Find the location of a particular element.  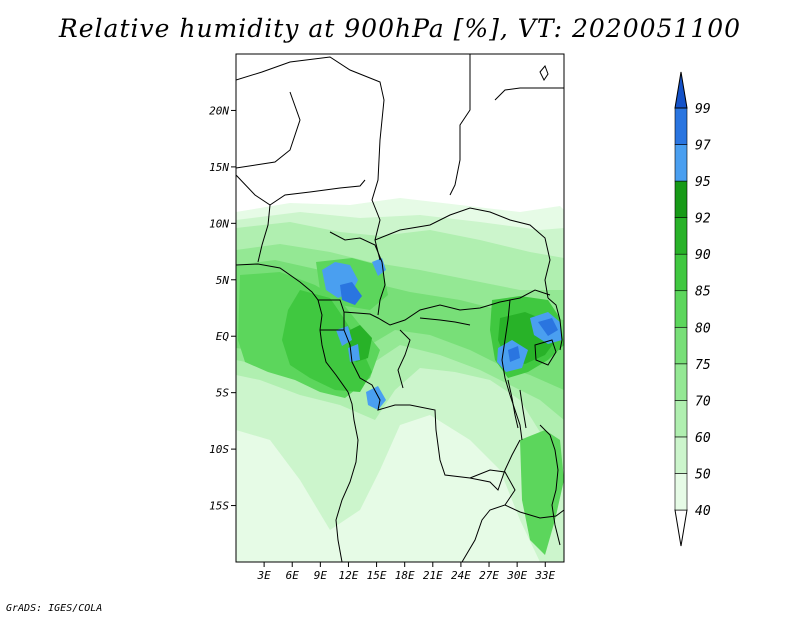

lat-tick-label: 20N is located at coordinates (219, 110).